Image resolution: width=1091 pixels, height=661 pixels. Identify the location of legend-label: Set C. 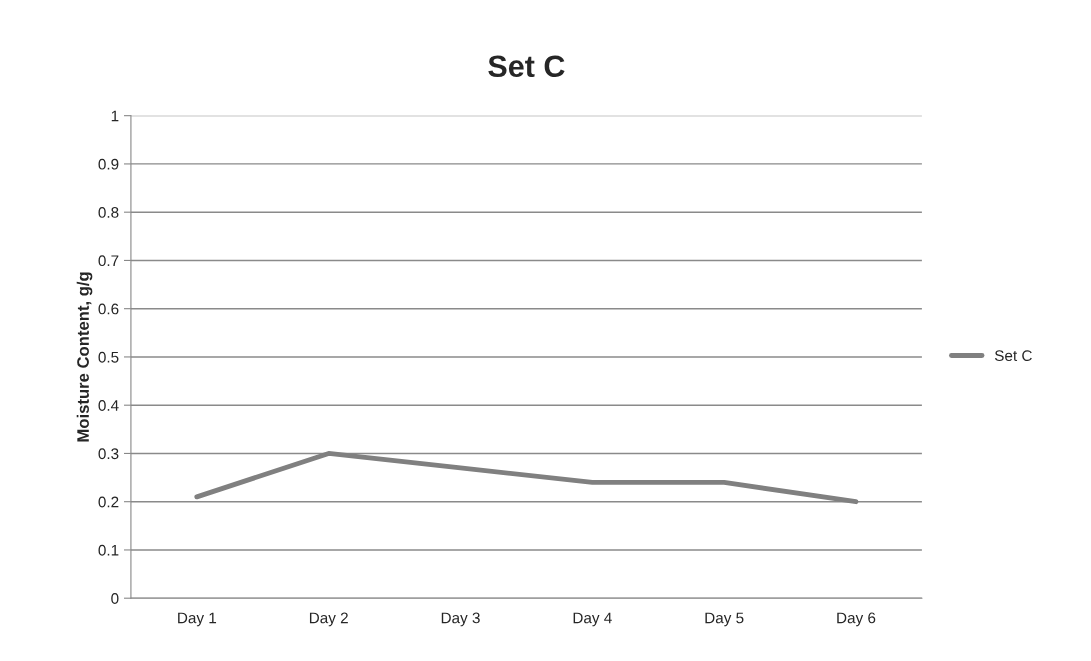
(1013, 356).